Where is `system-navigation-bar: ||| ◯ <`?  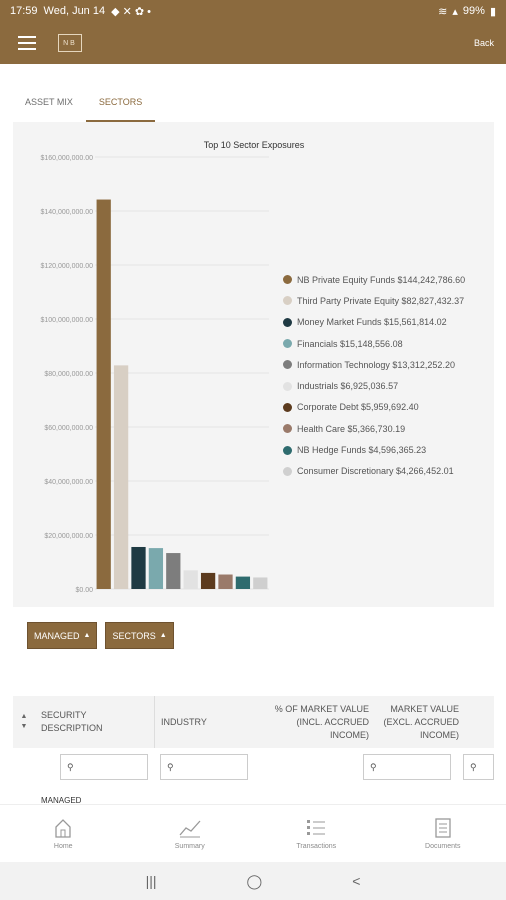 system-navigation-bar: ||| ◯ < is located at coordinates (253, 881).